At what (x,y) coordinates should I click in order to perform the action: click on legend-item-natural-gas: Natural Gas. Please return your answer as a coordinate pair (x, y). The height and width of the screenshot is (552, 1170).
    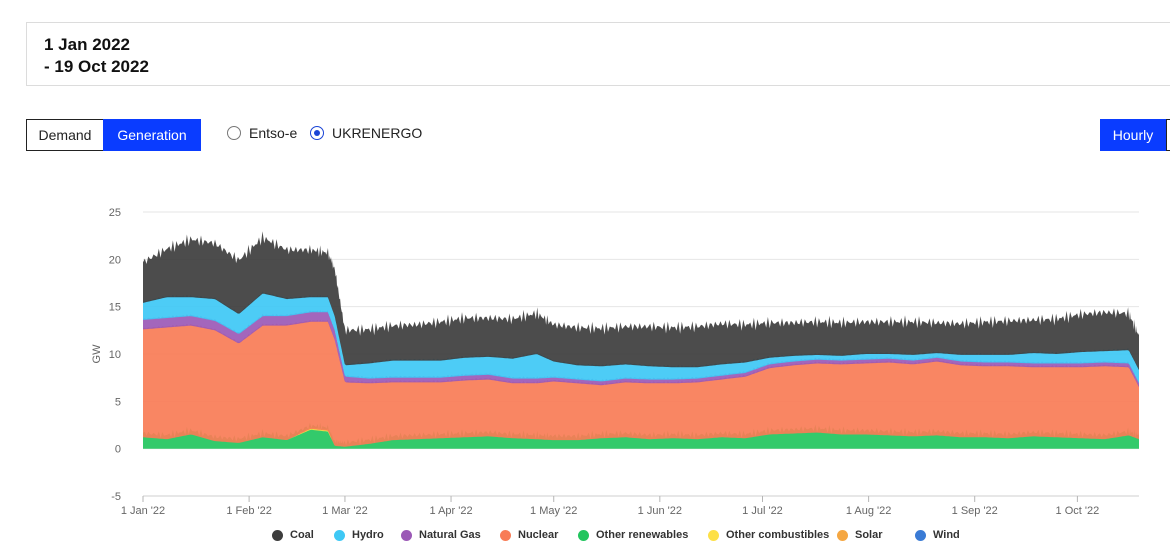
    Looking at the image, I should click on (441, 535).